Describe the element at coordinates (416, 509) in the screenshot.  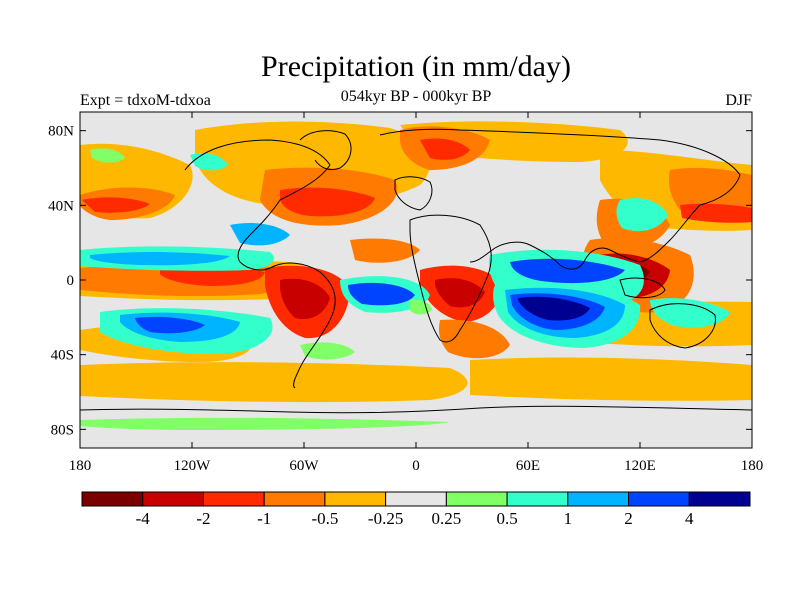
I see `colorbar: -4 -2 -1 -0.5 -0.25 0.25 0.5 1 2 4` at that location.